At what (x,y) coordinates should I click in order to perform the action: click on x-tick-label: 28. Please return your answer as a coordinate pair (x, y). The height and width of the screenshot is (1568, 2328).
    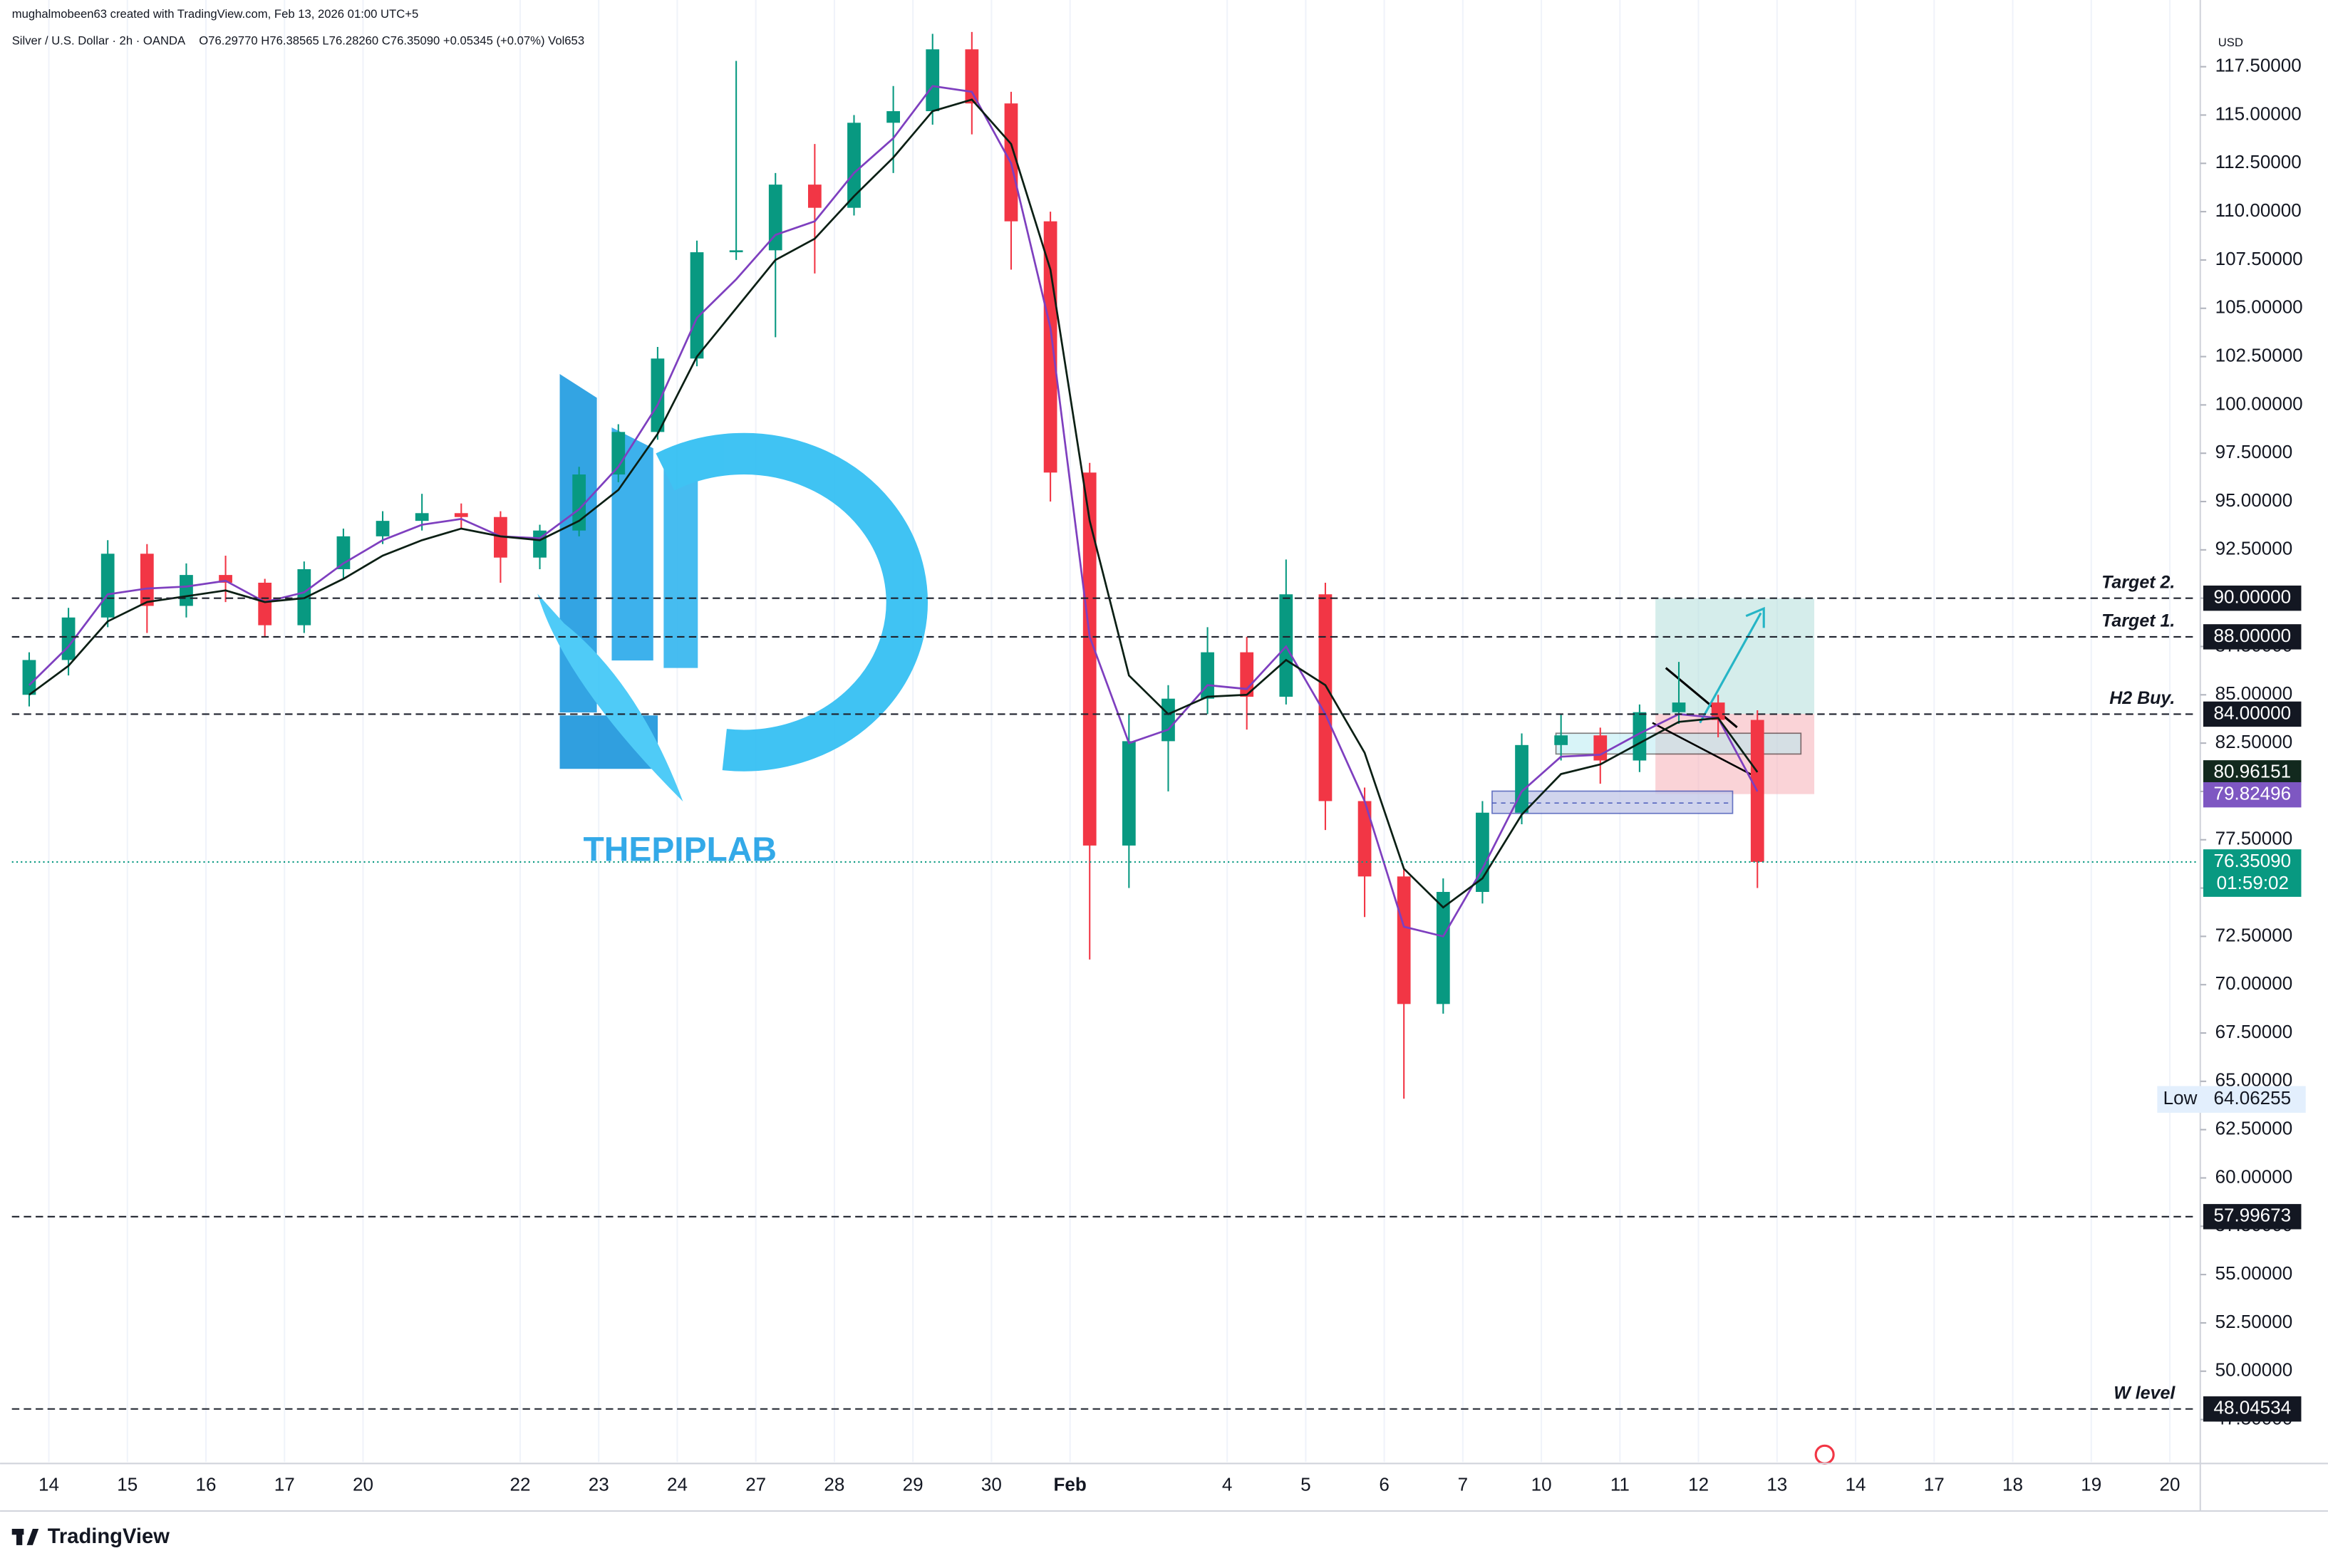
    Looking at the image, I should click on (834, 1484).